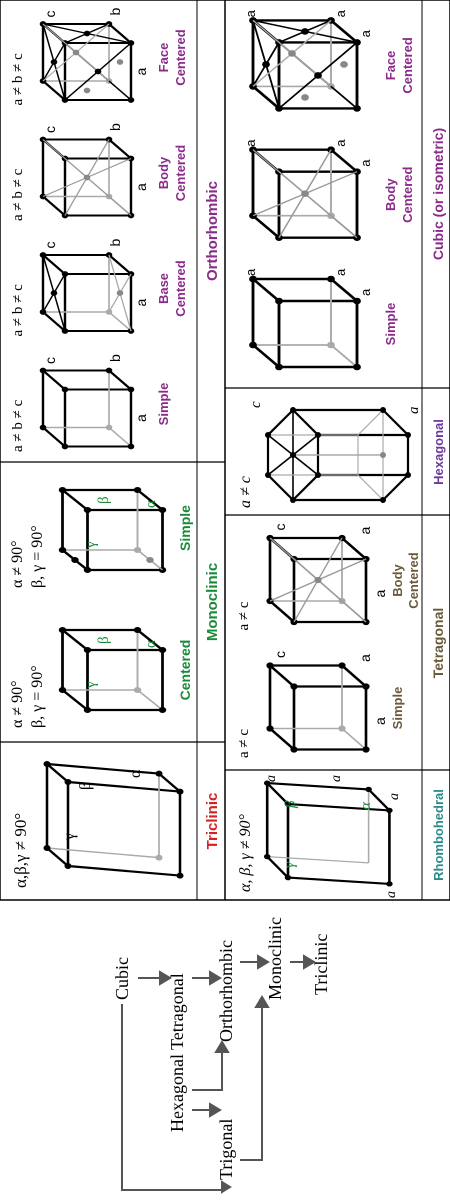  What do you see at coordinates (290, 864) in the screenshot?
I see `rhombohedral-gamma: γ` at bounding box center [290, 864].